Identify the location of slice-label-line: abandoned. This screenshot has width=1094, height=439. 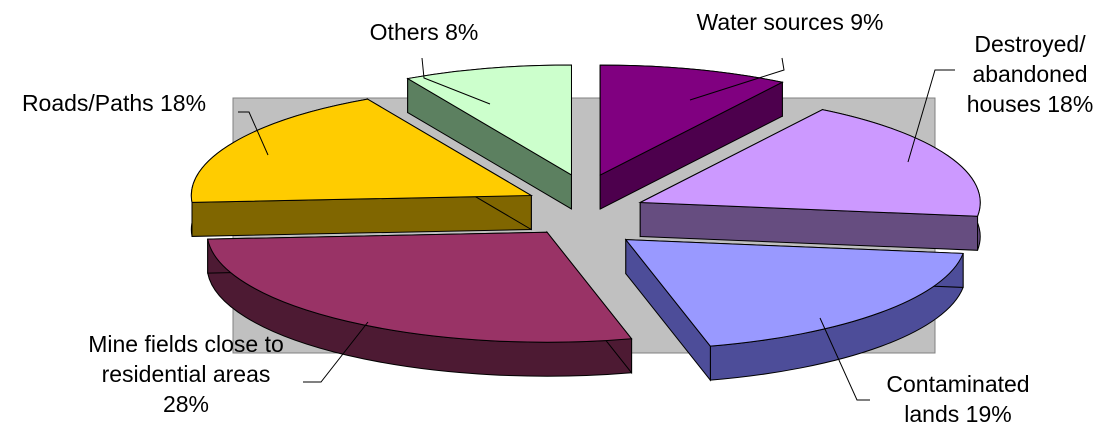
(1029, 74).